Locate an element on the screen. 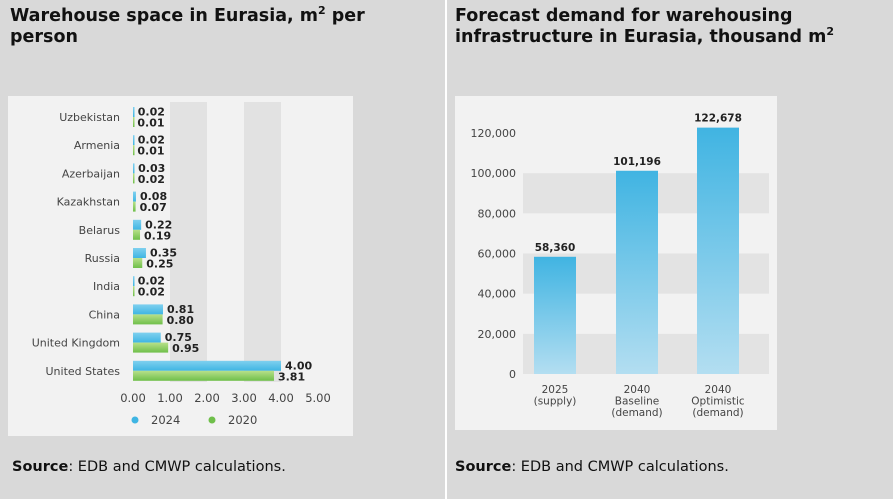  value-label-2024: 0.75 is located at coordinates (178, 337).